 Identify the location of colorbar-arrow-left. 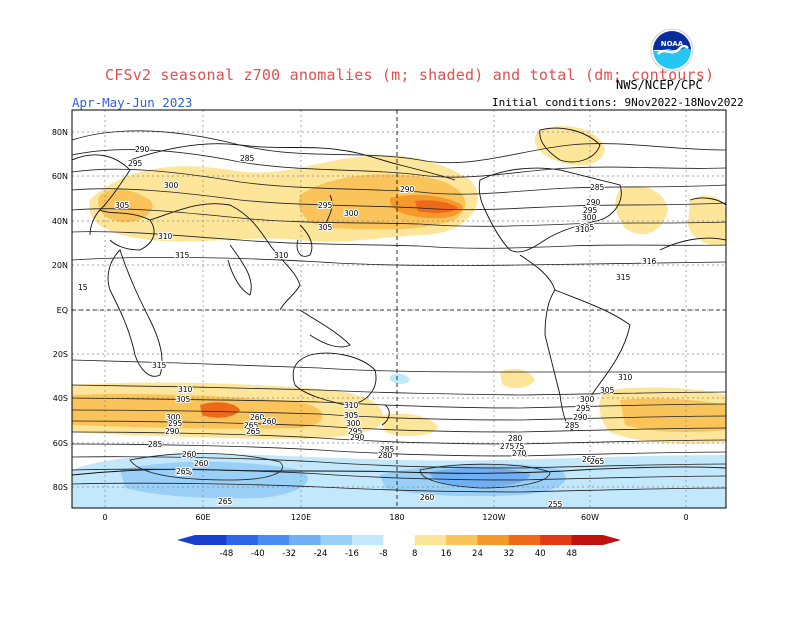
(186, 540).